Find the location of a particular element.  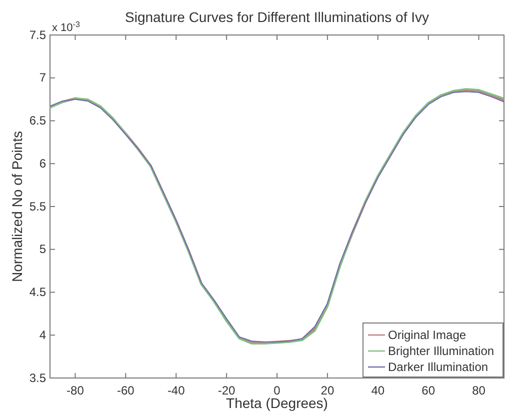

y-tick-label: 5 is located at coordinates (42, 249).